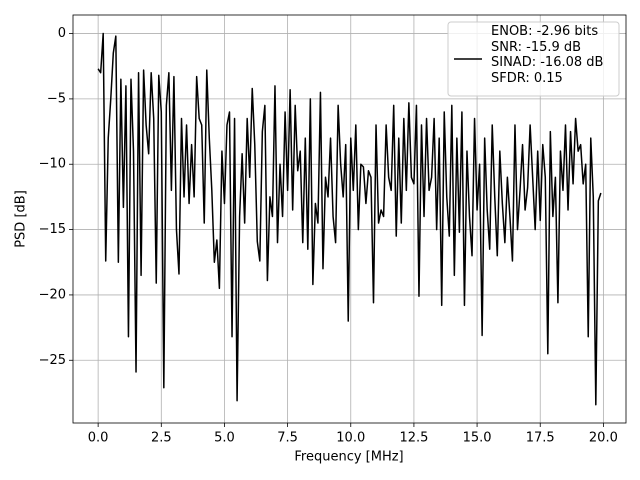 Image resolution: width=640 pixels, height=480 pixels. I want to click on x-tick-label: 2.5, so click(161, 438).